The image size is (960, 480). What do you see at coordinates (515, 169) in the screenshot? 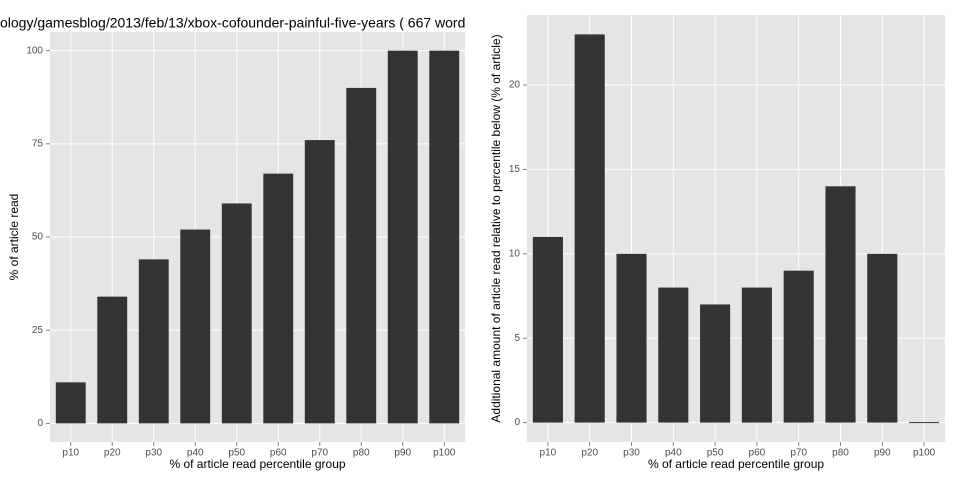
I see `y-tick-label: 15` at bounding box center [515, 169].